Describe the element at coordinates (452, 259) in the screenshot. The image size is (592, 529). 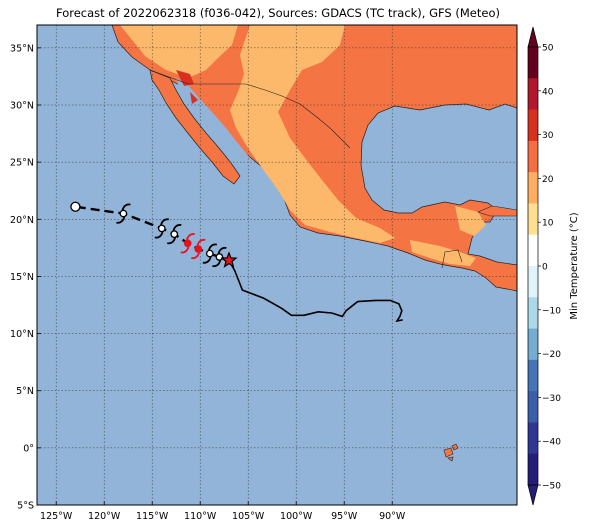
I see `border-mexico-guatemala` at that location.